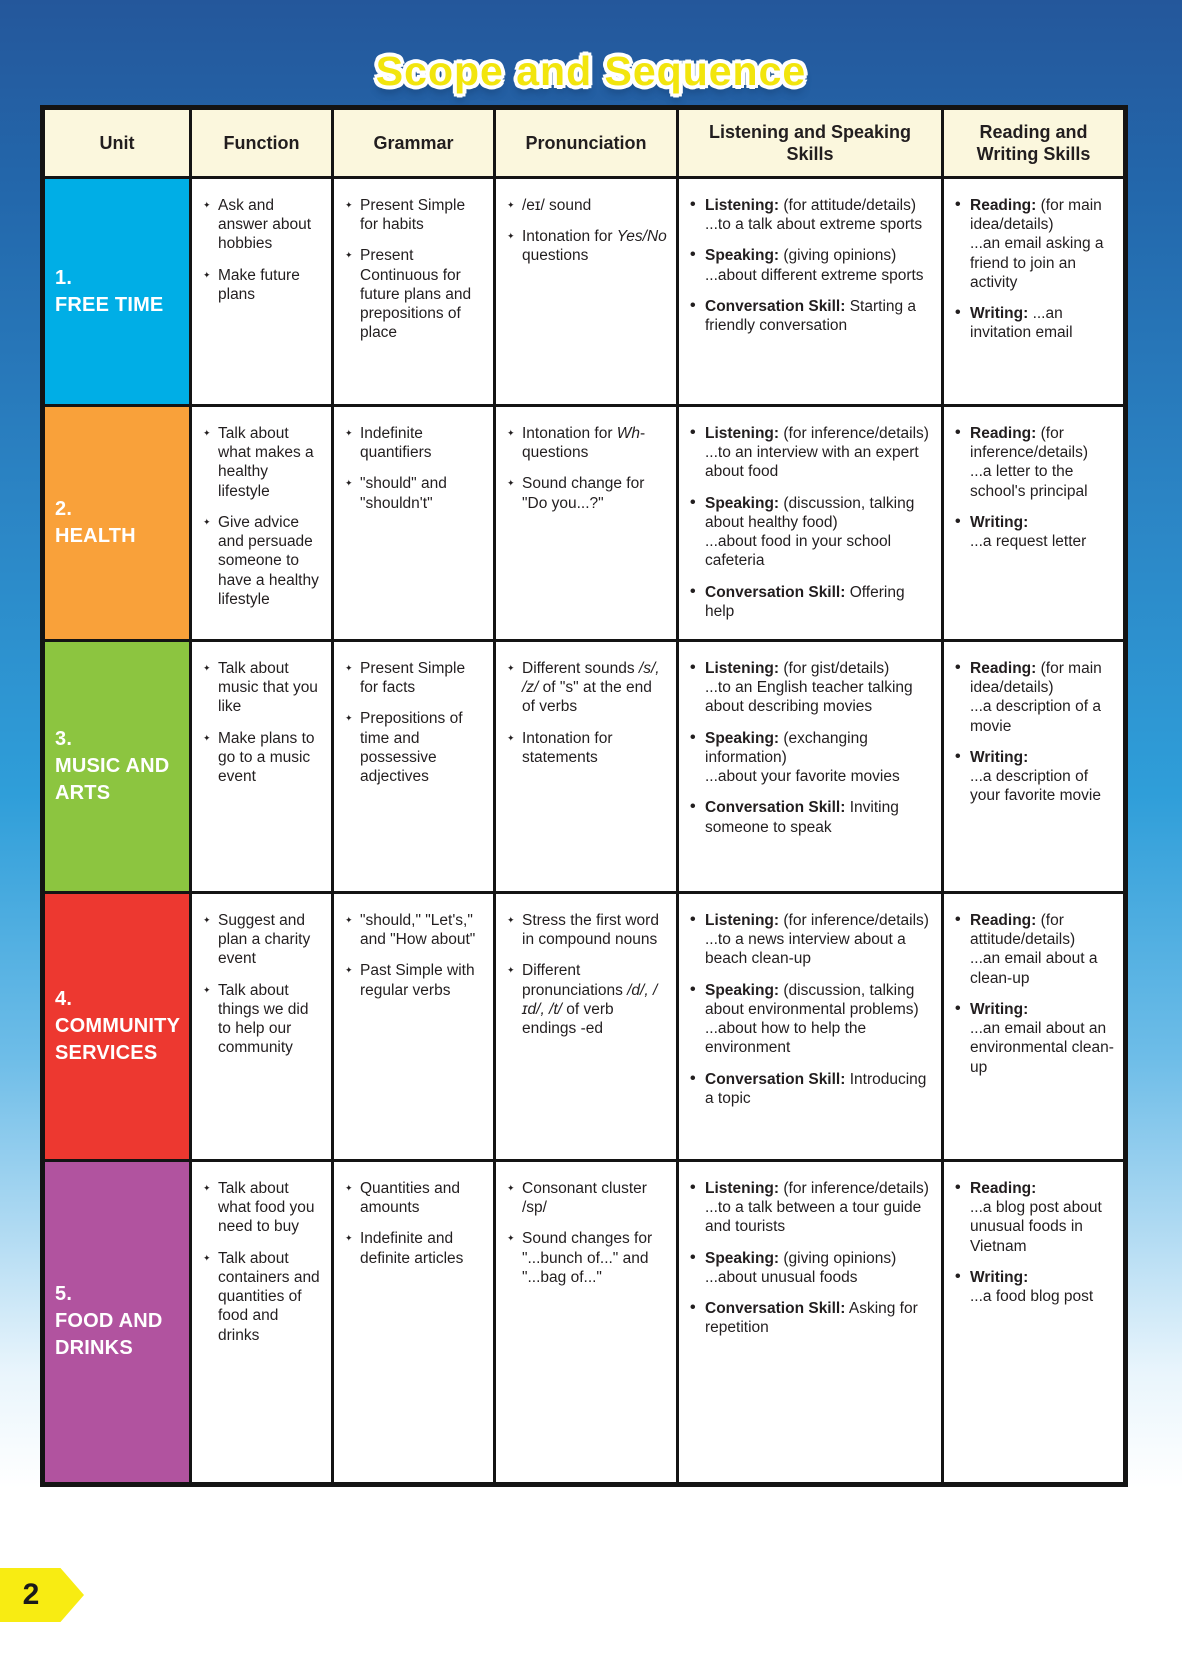  What do you see at coordinates (259, 284) in the screenshot?
I see `list-item-text: Make future plans` at bounding box center [259, 284].